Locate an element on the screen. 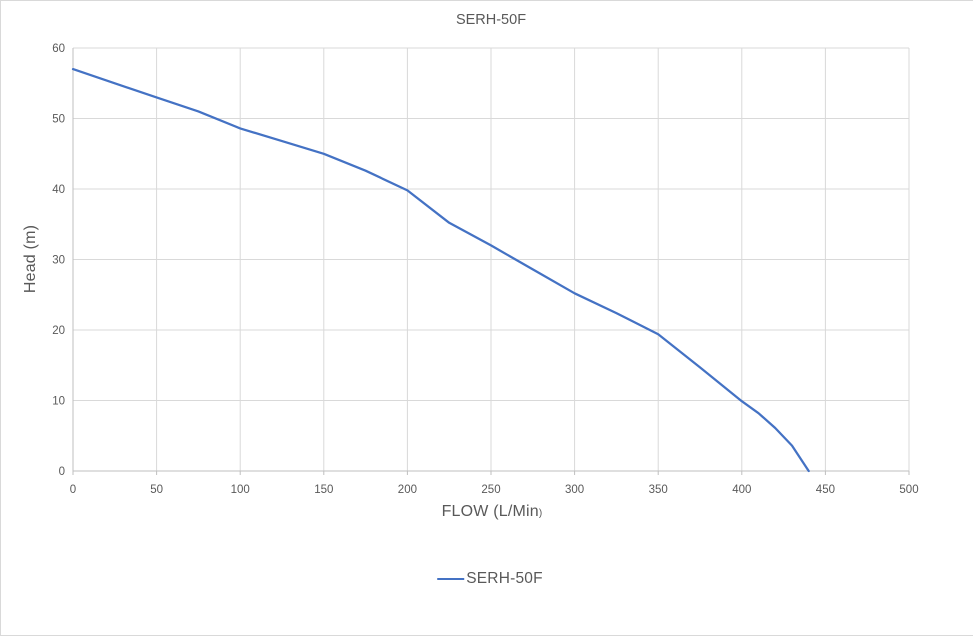  y-tick-label: 50 is located at coordinates (58, 120).